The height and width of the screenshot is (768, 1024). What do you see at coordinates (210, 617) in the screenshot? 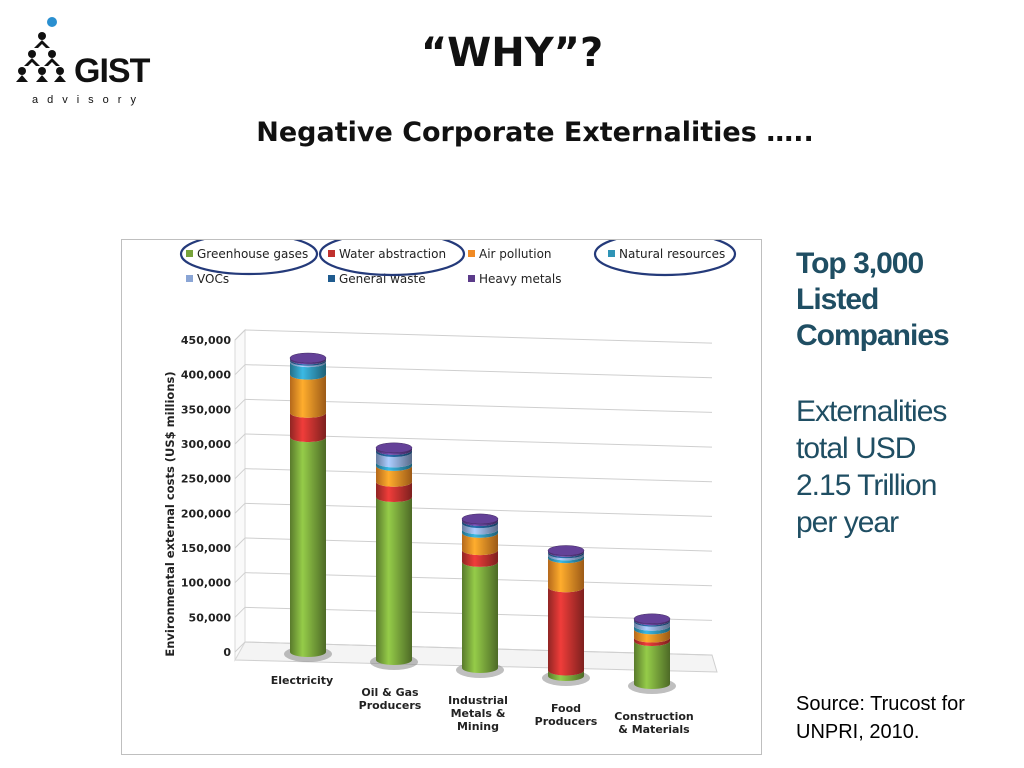
I see `y-tick-label: 50,000` at bounding box center [210, 617].